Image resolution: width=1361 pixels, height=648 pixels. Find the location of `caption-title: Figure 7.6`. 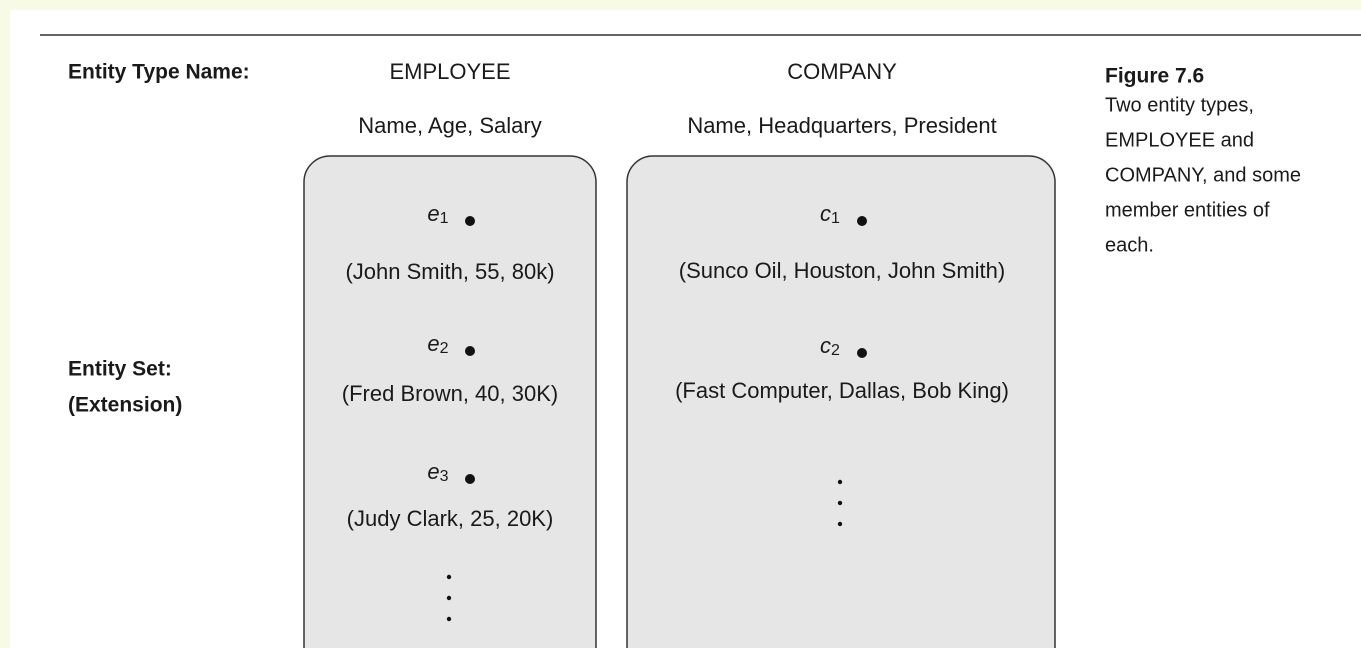

caption-title: Figure 7.6 is located at coordinates (1154, 76).